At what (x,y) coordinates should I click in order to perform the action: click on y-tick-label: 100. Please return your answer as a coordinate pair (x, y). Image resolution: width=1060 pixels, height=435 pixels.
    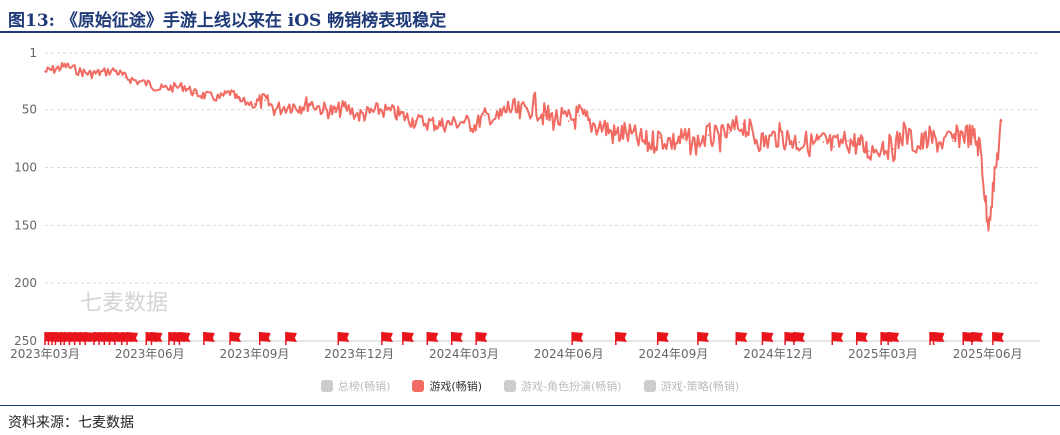
    Looking at the image, I should click on (25, 168).